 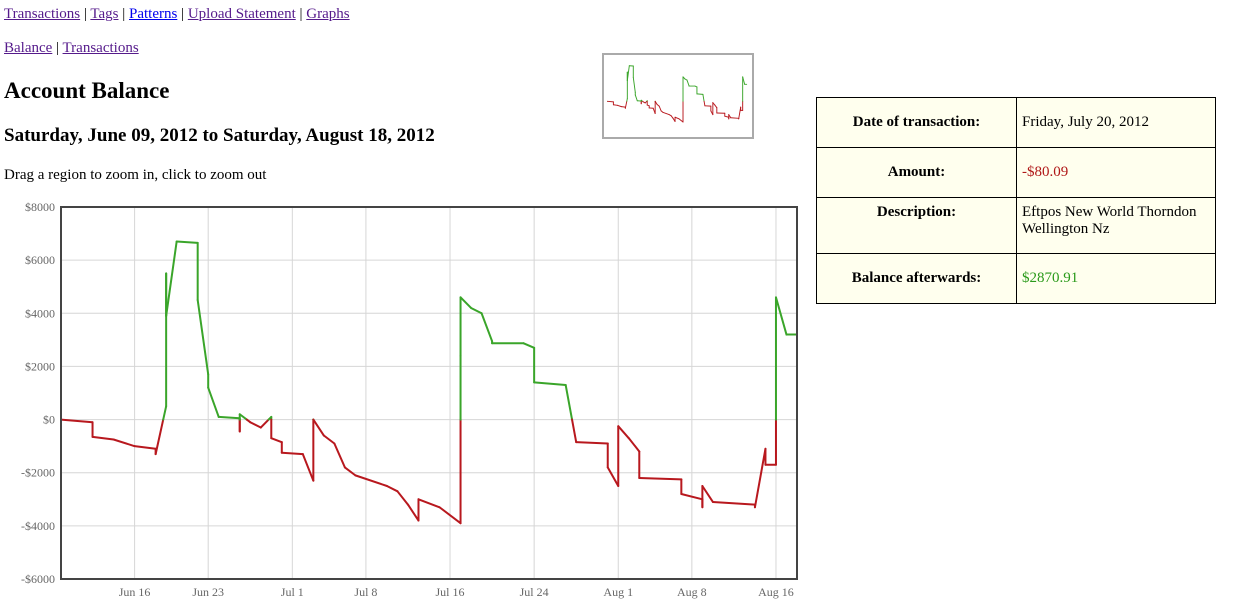 I want to click on amount-value: -$80.09, so click(x=1116, y=172).